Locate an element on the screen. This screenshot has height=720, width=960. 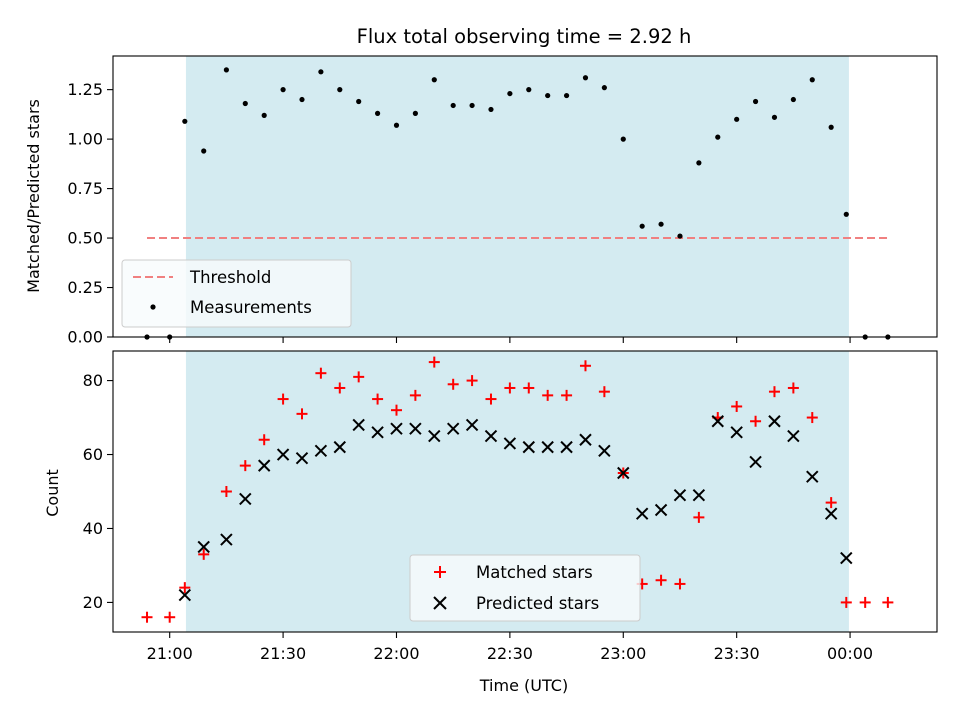
top-y-tick-label: 1.00 is located at coordinates (85, 139).